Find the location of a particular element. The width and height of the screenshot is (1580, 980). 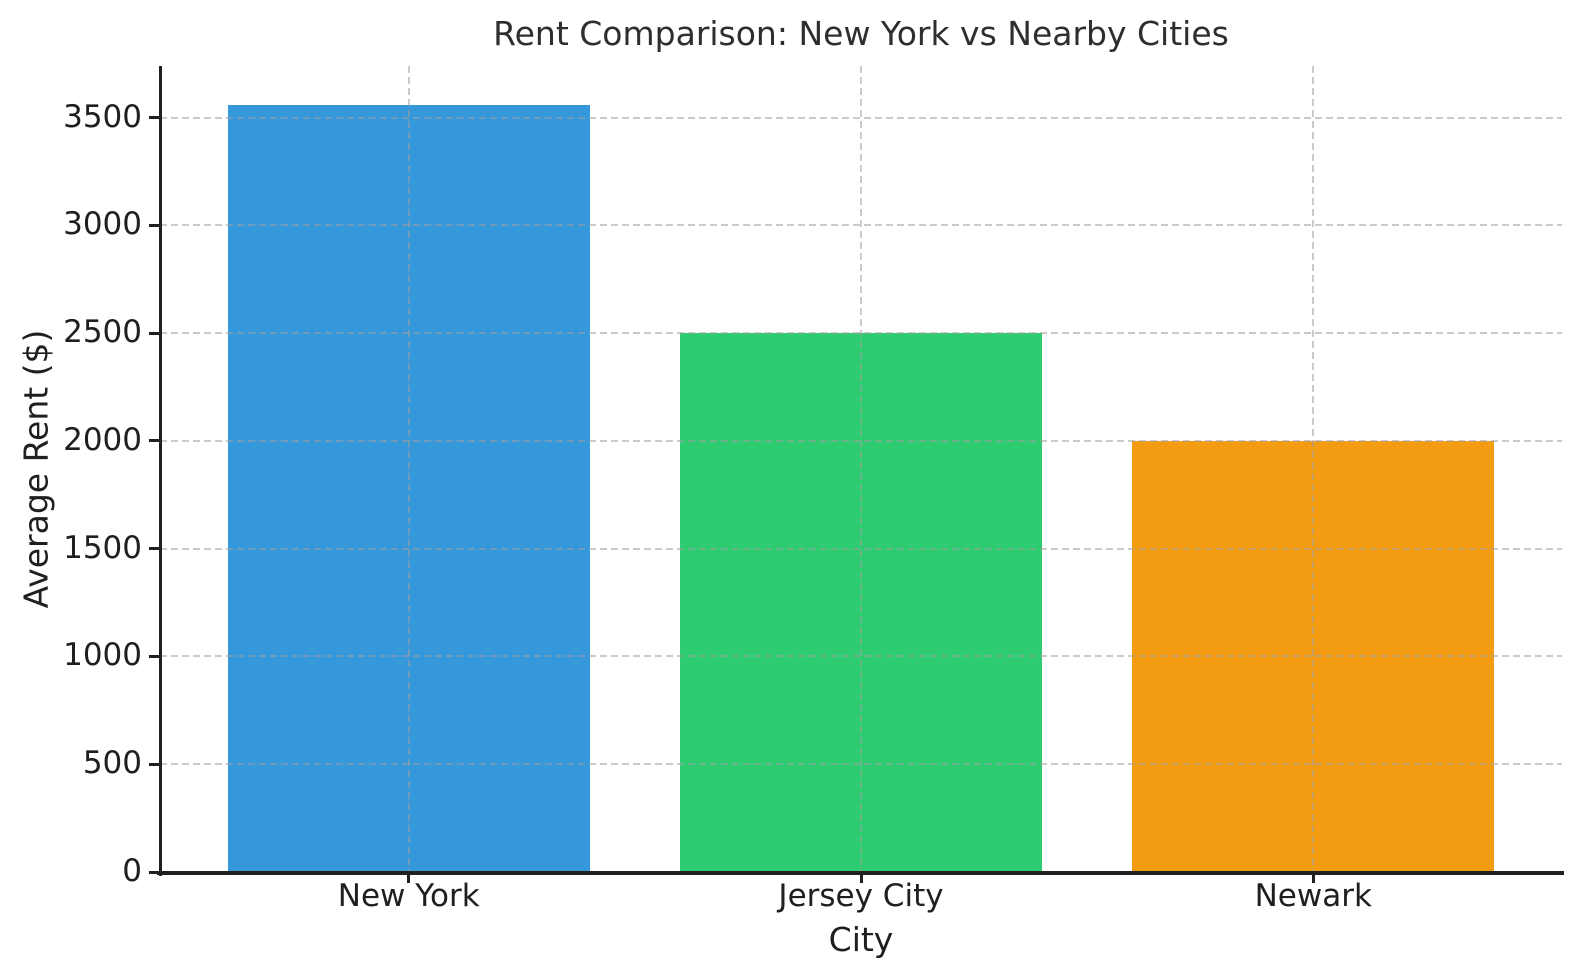

y-tick-label: 3000 is located at coordinates (102, 224).